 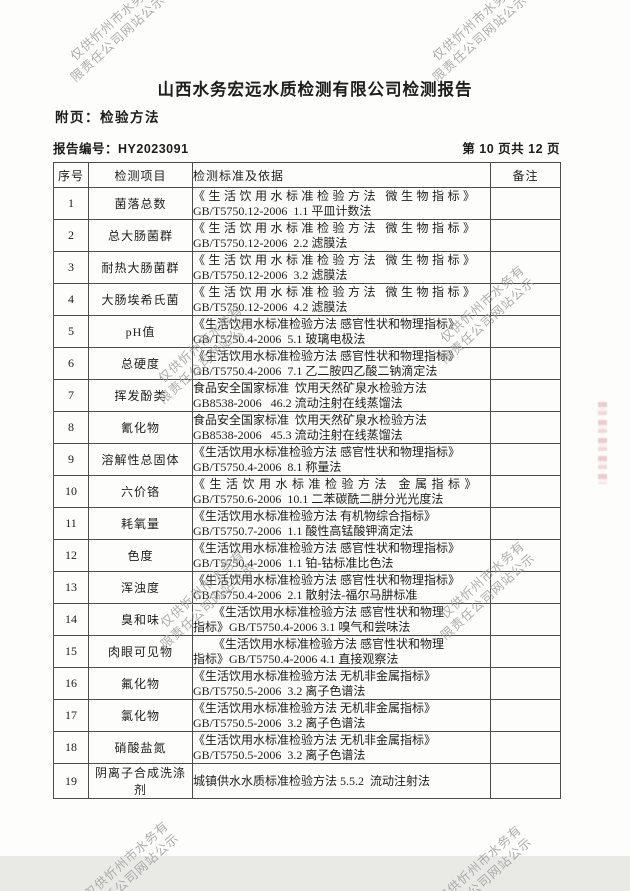 What do you see at coordinates (140, 459) in the screenshot?
I see `test-item: 溶解性总固体` at bounding box center [140, 459].